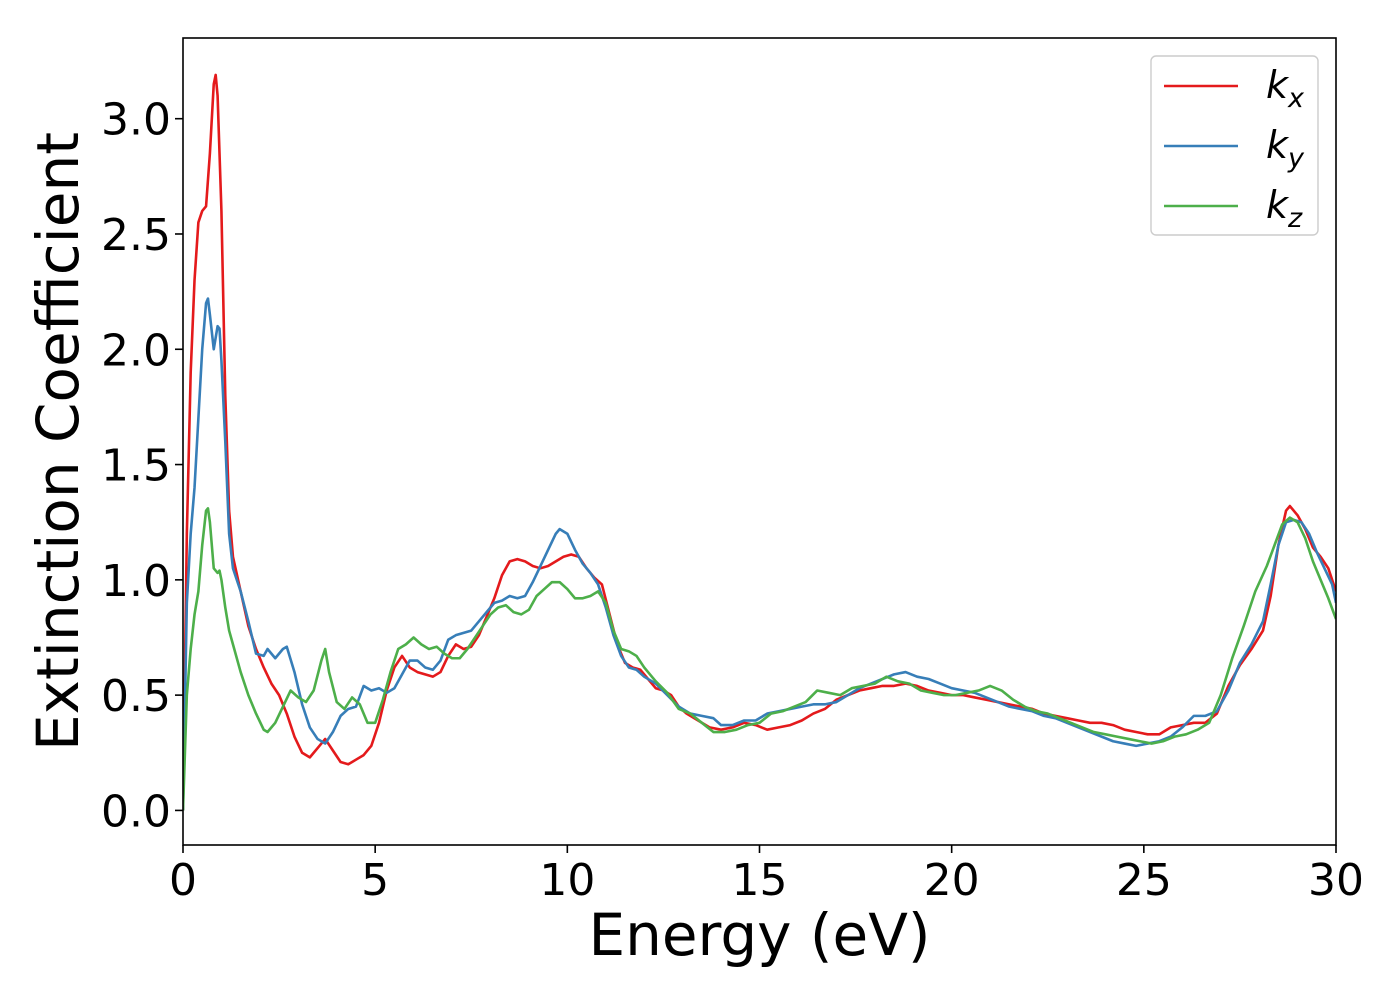 Image resolution: width=1400 pixels, height=1000 pixels. I want to click on x-axis-title: Energy (eV), so click(759, 935).